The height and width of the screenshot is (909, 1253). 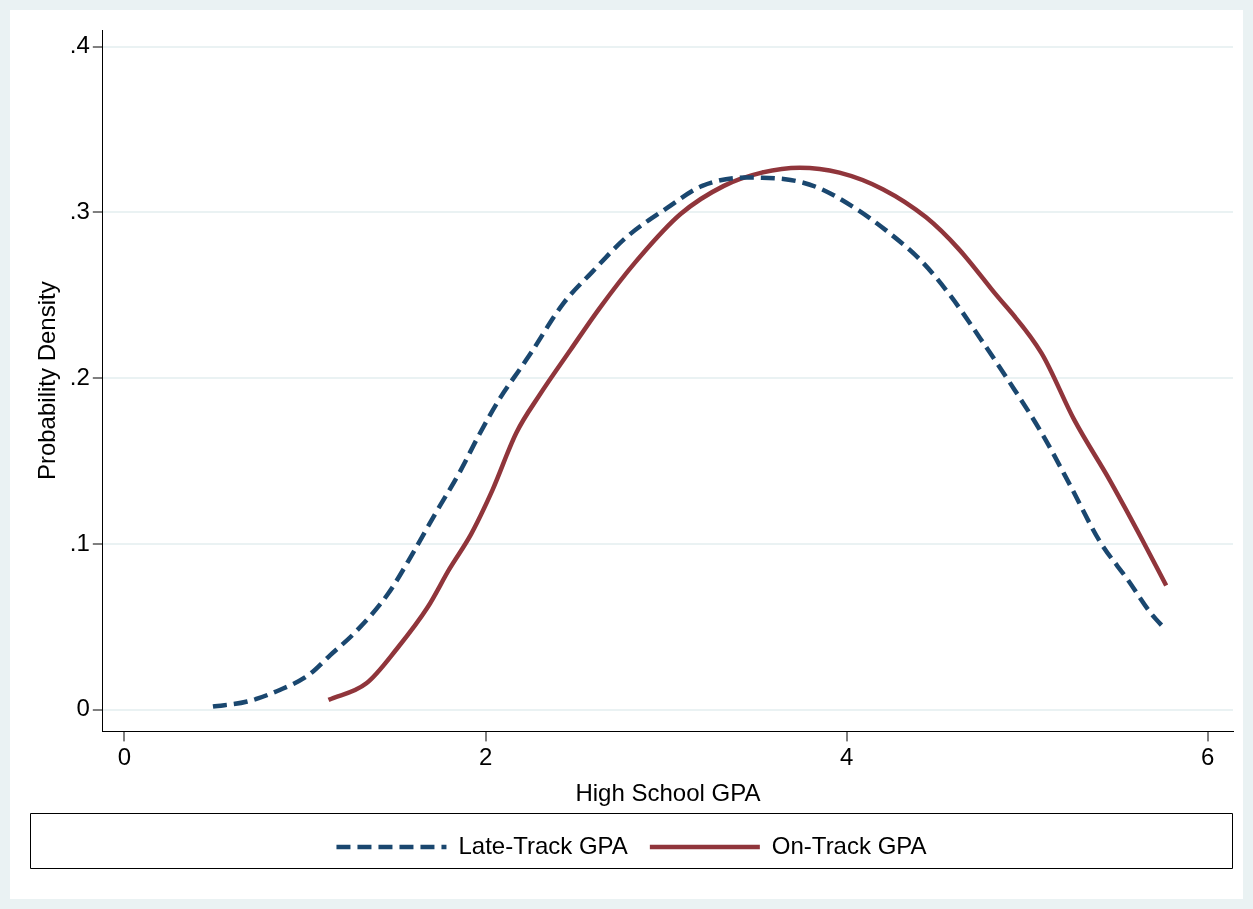 I want to click on x-tick-label: 4, so click(x=846, y=757).